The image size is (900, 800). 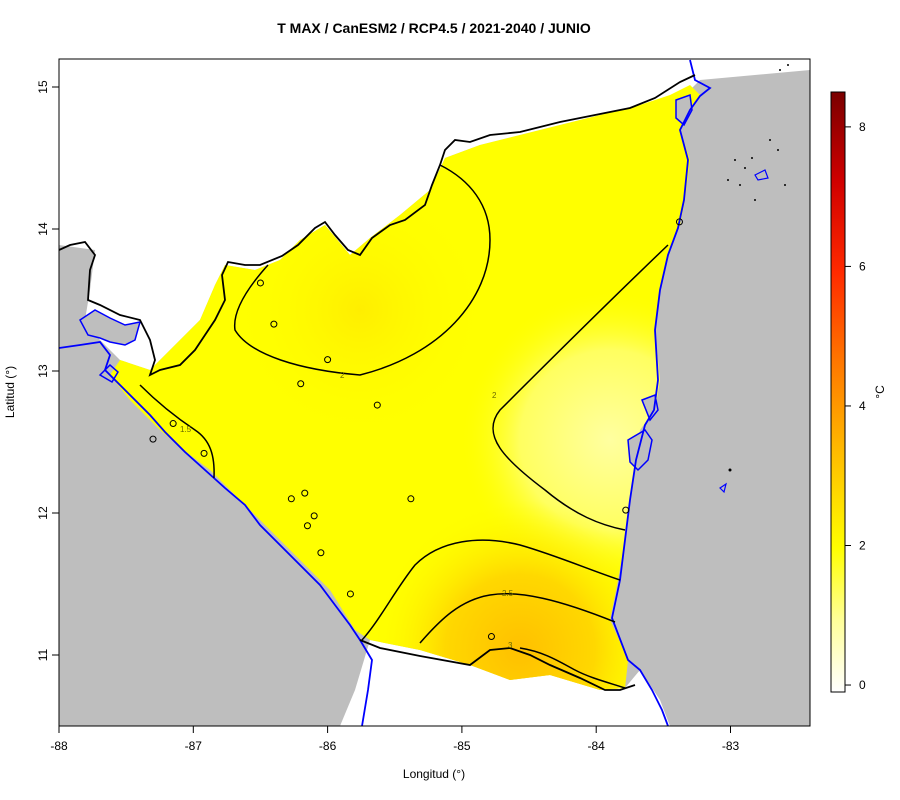 What do you see at coordinates (43, 371) in the screenshot?
I see `y-tick-label: 13` at bounding box center [43, 371].